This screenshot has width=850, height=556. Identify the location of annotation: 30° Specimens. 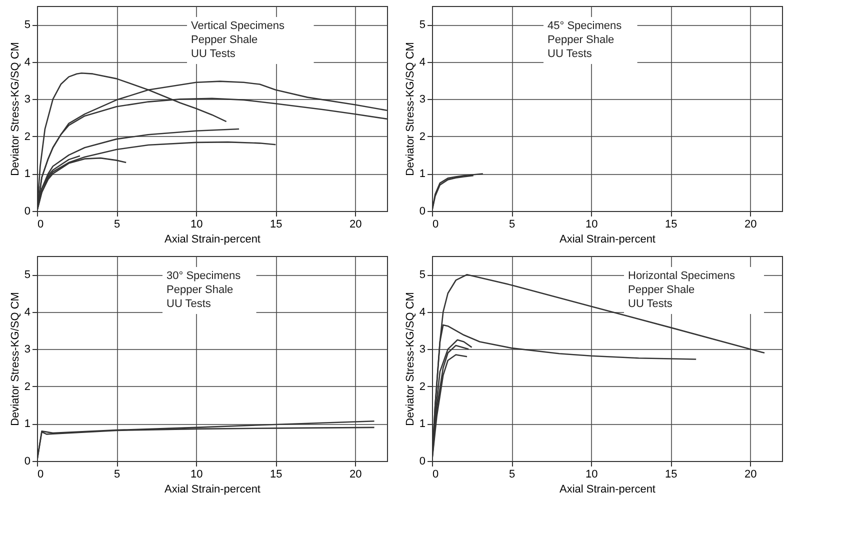
(204, 276).